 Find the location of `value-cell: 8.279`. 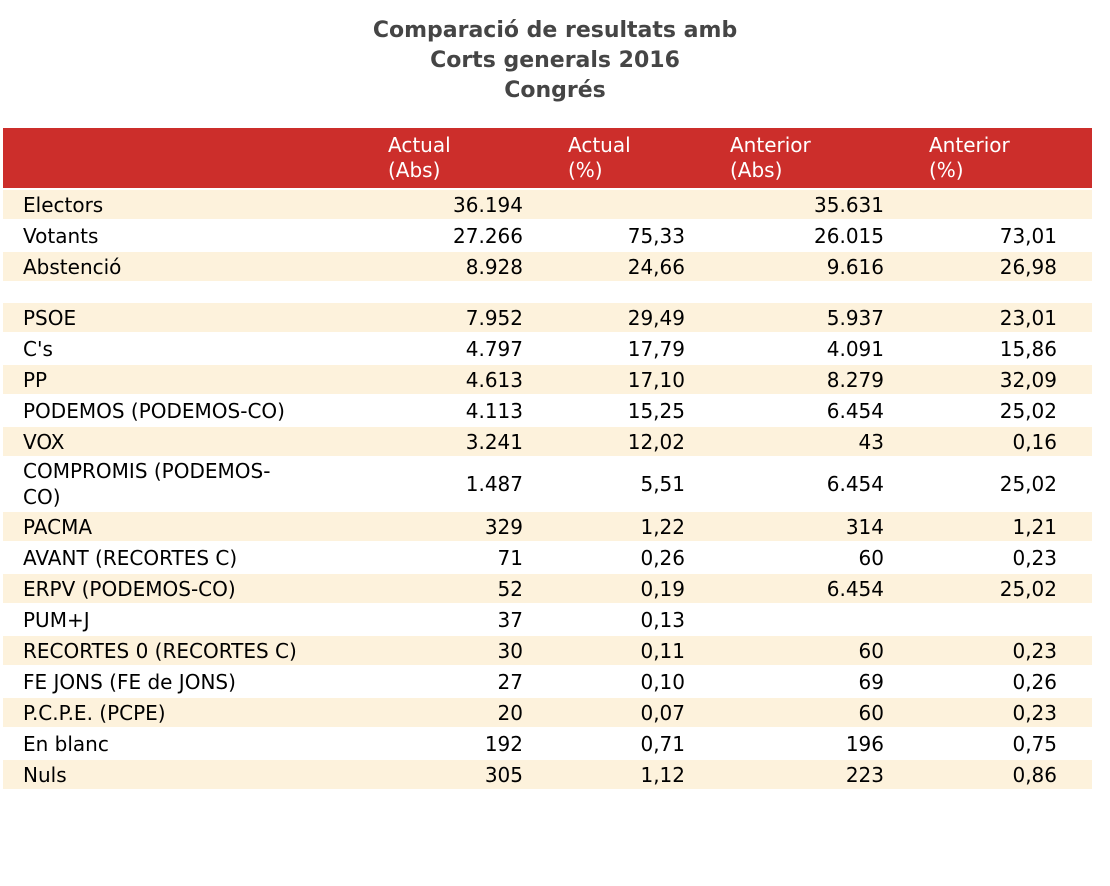

value-cell: 8.279 is located at coordinates (819, 379).